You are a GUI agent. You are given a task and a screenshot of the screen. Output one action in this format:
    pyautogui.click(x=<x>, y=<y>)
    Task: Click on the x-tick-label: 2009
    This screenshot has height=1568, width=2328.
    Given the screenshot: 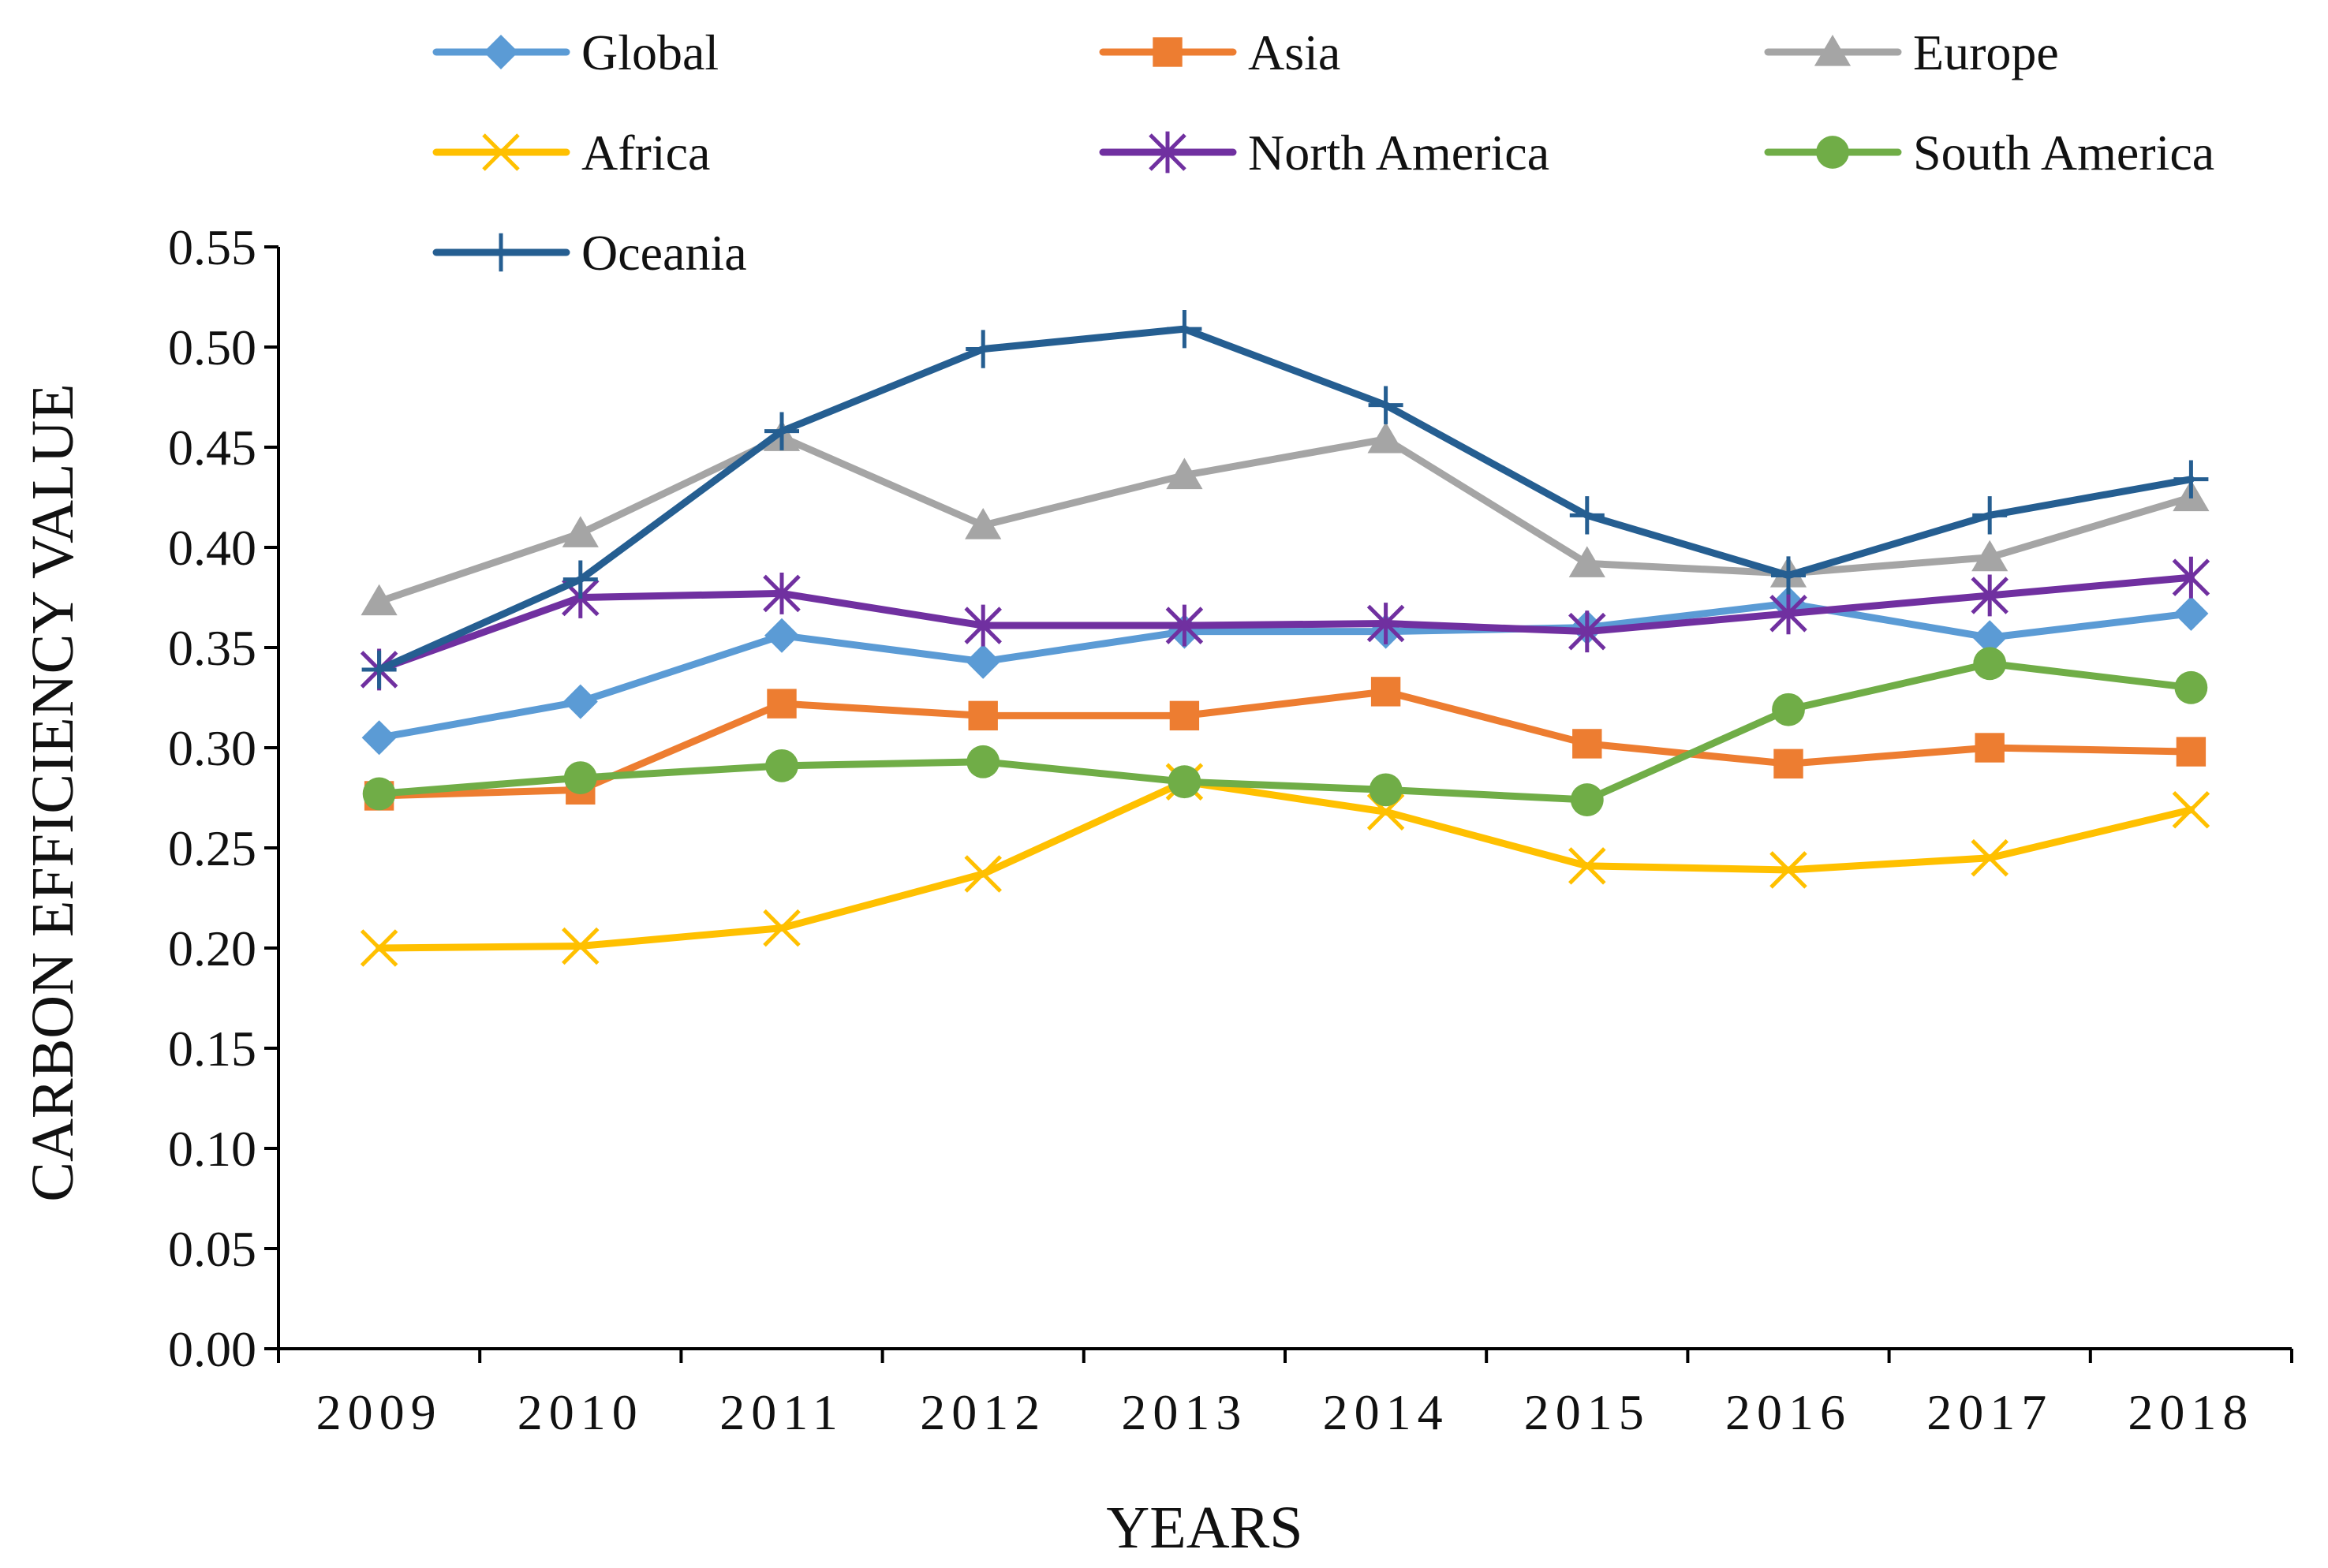 What is the action you would take?
    pyautogui.click(x=379, y=1412)
    